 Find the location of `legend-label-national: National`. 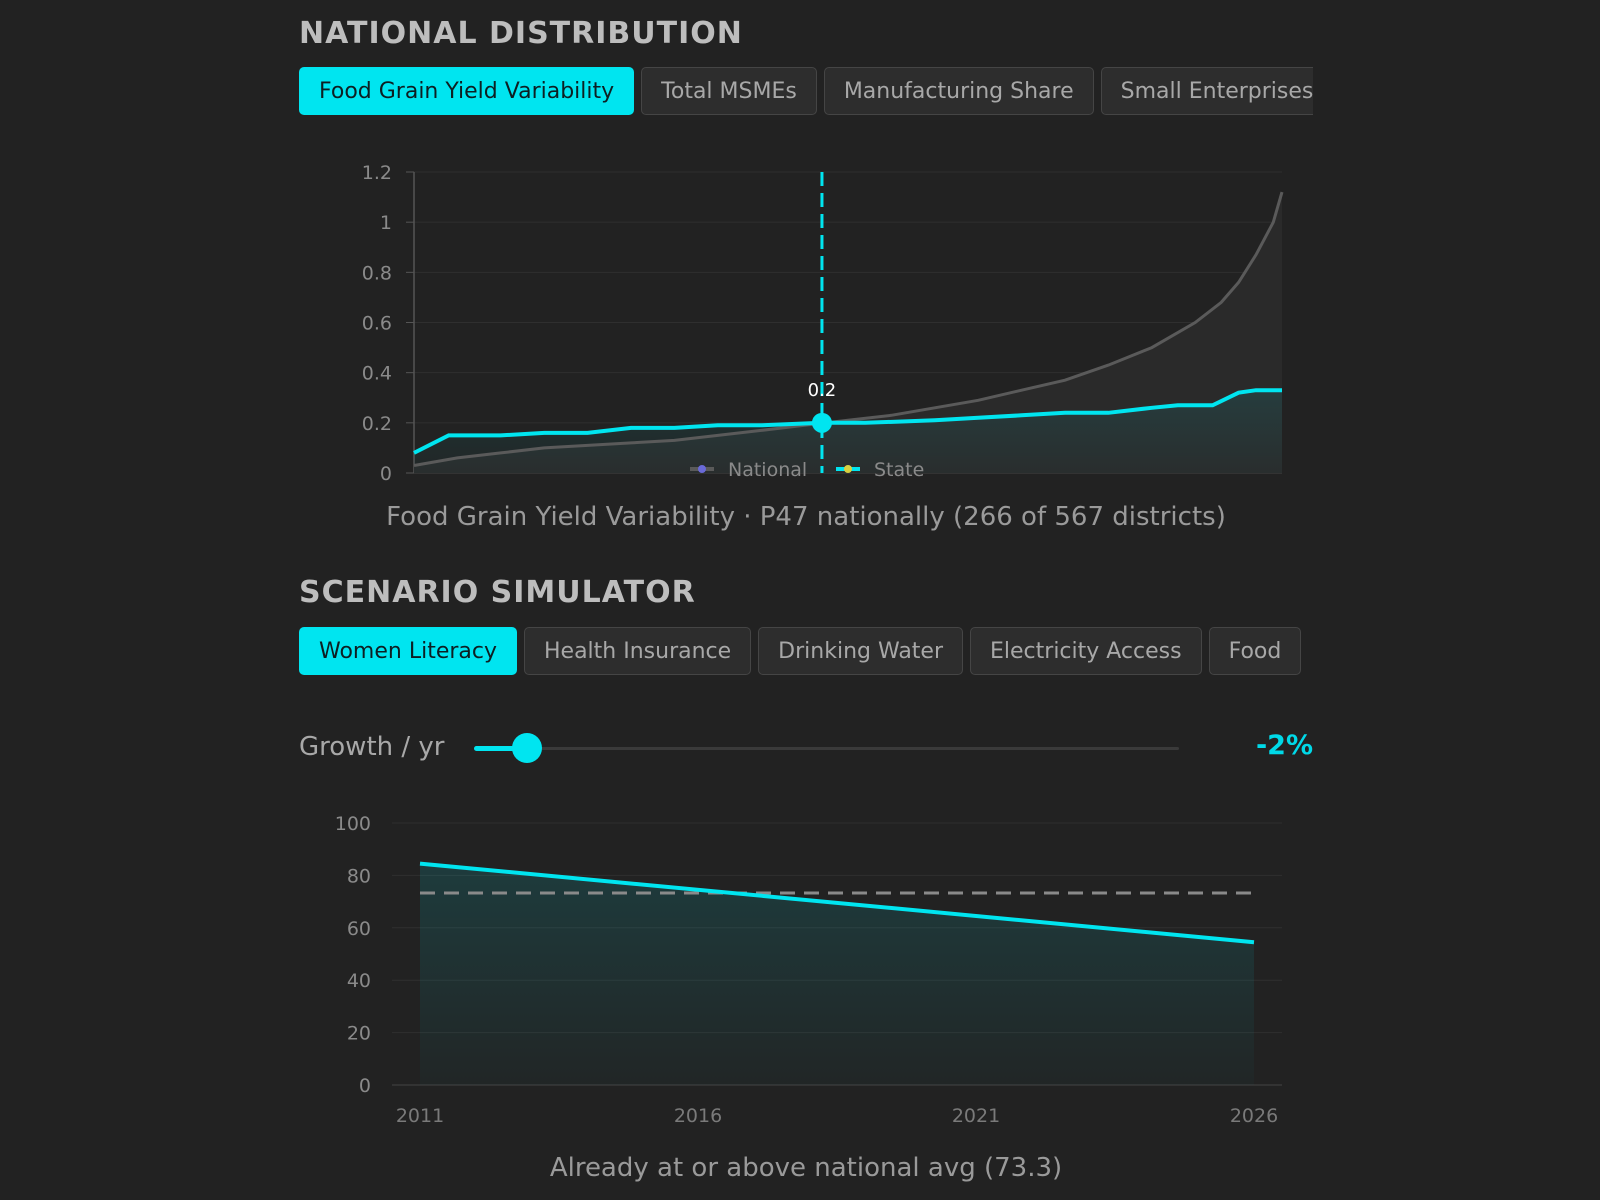

legend-label-national: National is located at coordinates (767, 470).